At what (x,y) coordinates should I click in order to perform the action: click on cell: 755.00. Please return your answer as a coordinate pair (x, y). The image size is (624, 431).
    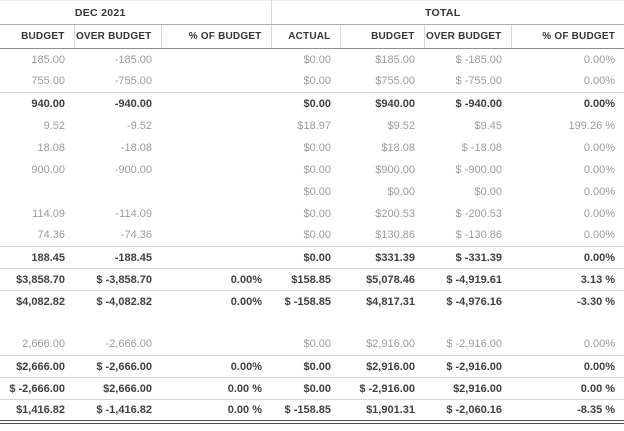
    Looking at the image, I should click on (48, 81).